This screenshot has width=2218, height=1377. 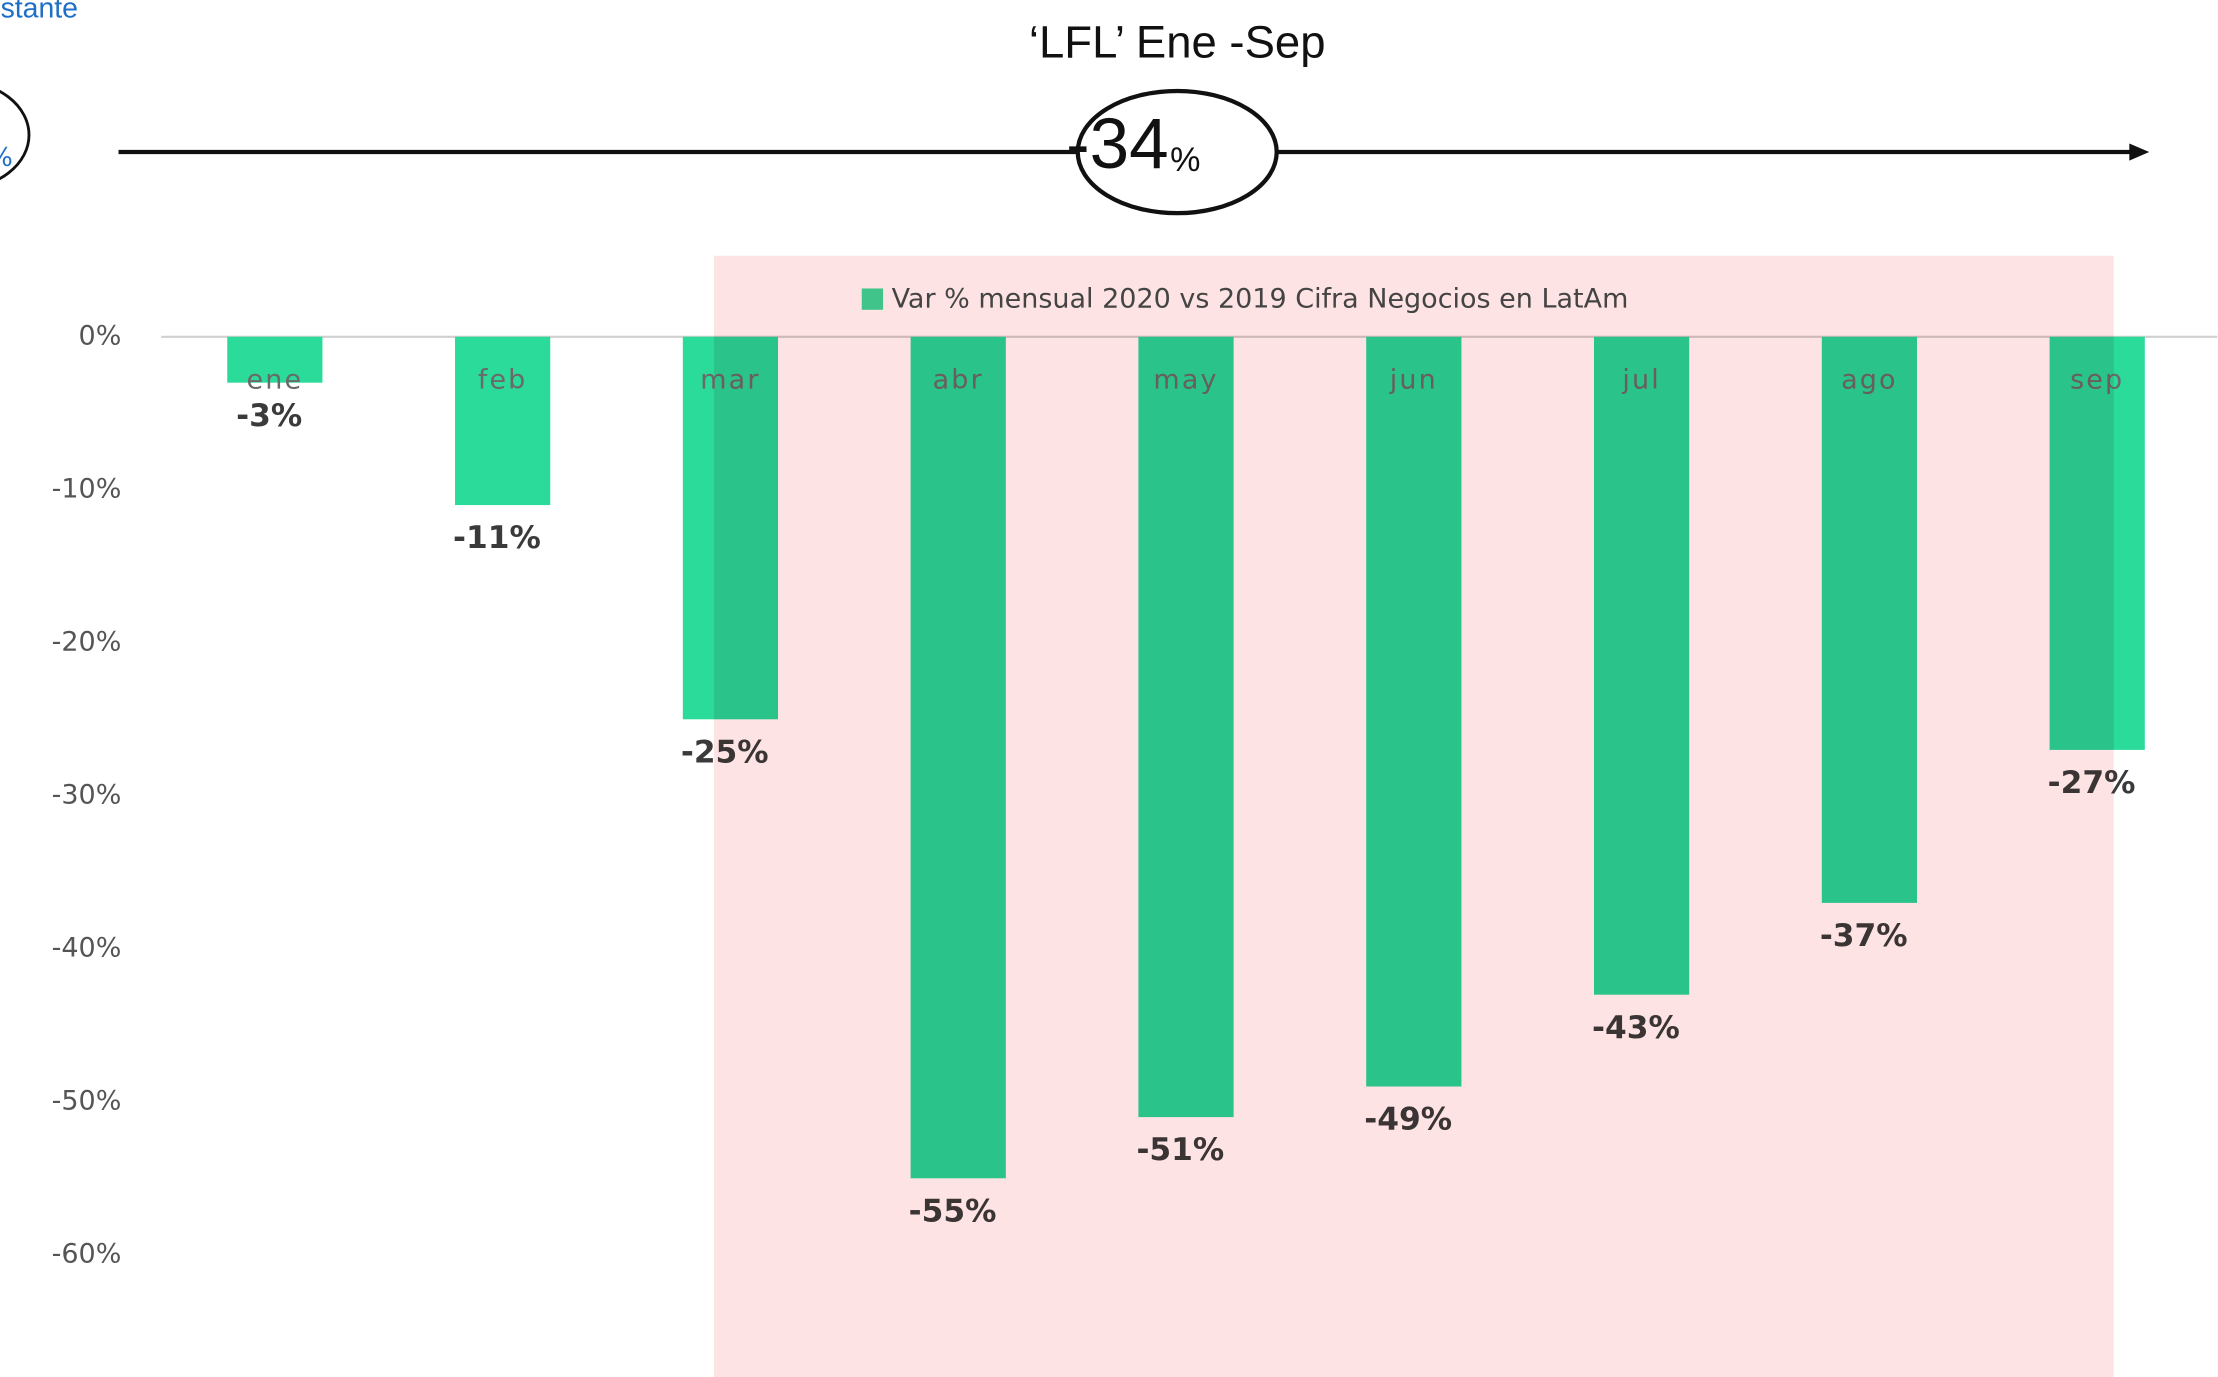 What do you see at coordinates (87, 1100) in the screenshot?
I see `y-tick-label: -50%` at bounding box center [87, 1100].